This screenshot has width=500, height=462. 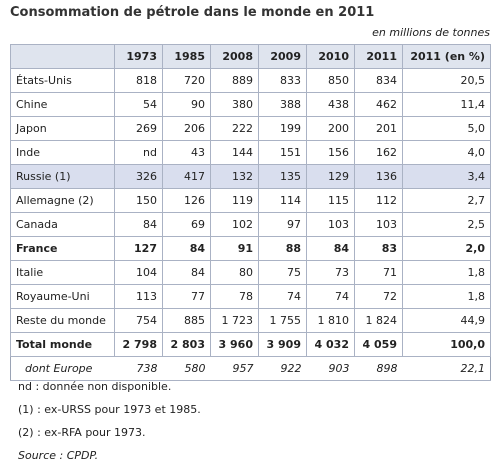 I want to click on cell: 88, so click(x=282, y=248).